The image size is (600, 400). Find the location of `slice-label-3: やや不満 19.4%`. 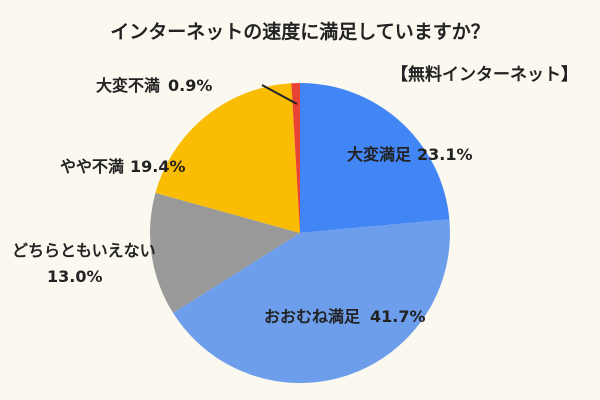

slice-label-3: やや不満 19.4% is located at coordinates (123, 166).